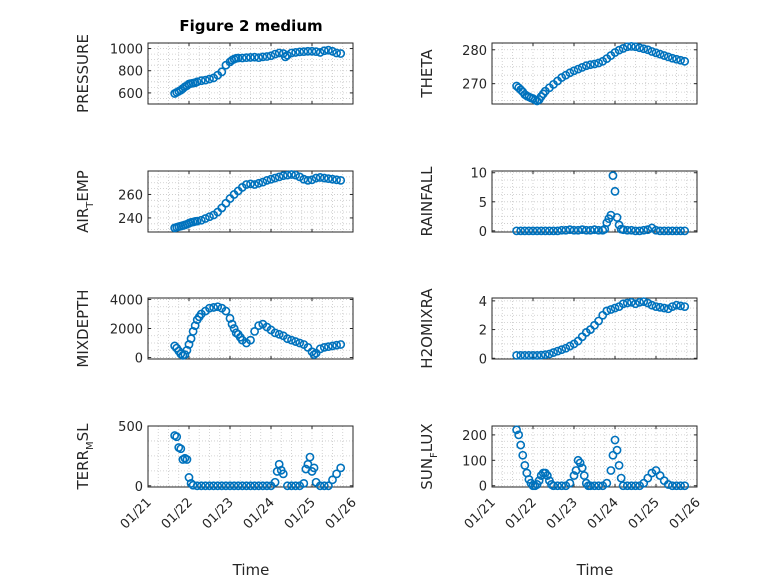 The image size is (778, 583). What do you see at coordinates (474, 85) in the screenshot?
I see `y-tick-label: 270` at bounding box center [474, 85].